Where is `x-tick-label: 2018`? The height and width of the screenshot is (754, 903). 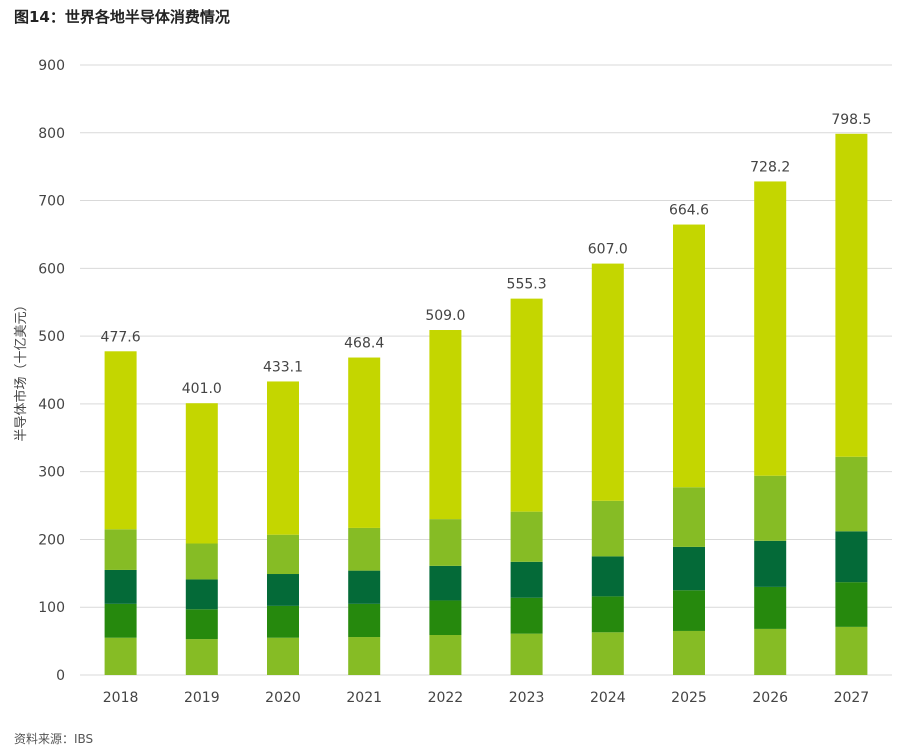
x-tick-label: 2018 is located at coordinates (121, 698).